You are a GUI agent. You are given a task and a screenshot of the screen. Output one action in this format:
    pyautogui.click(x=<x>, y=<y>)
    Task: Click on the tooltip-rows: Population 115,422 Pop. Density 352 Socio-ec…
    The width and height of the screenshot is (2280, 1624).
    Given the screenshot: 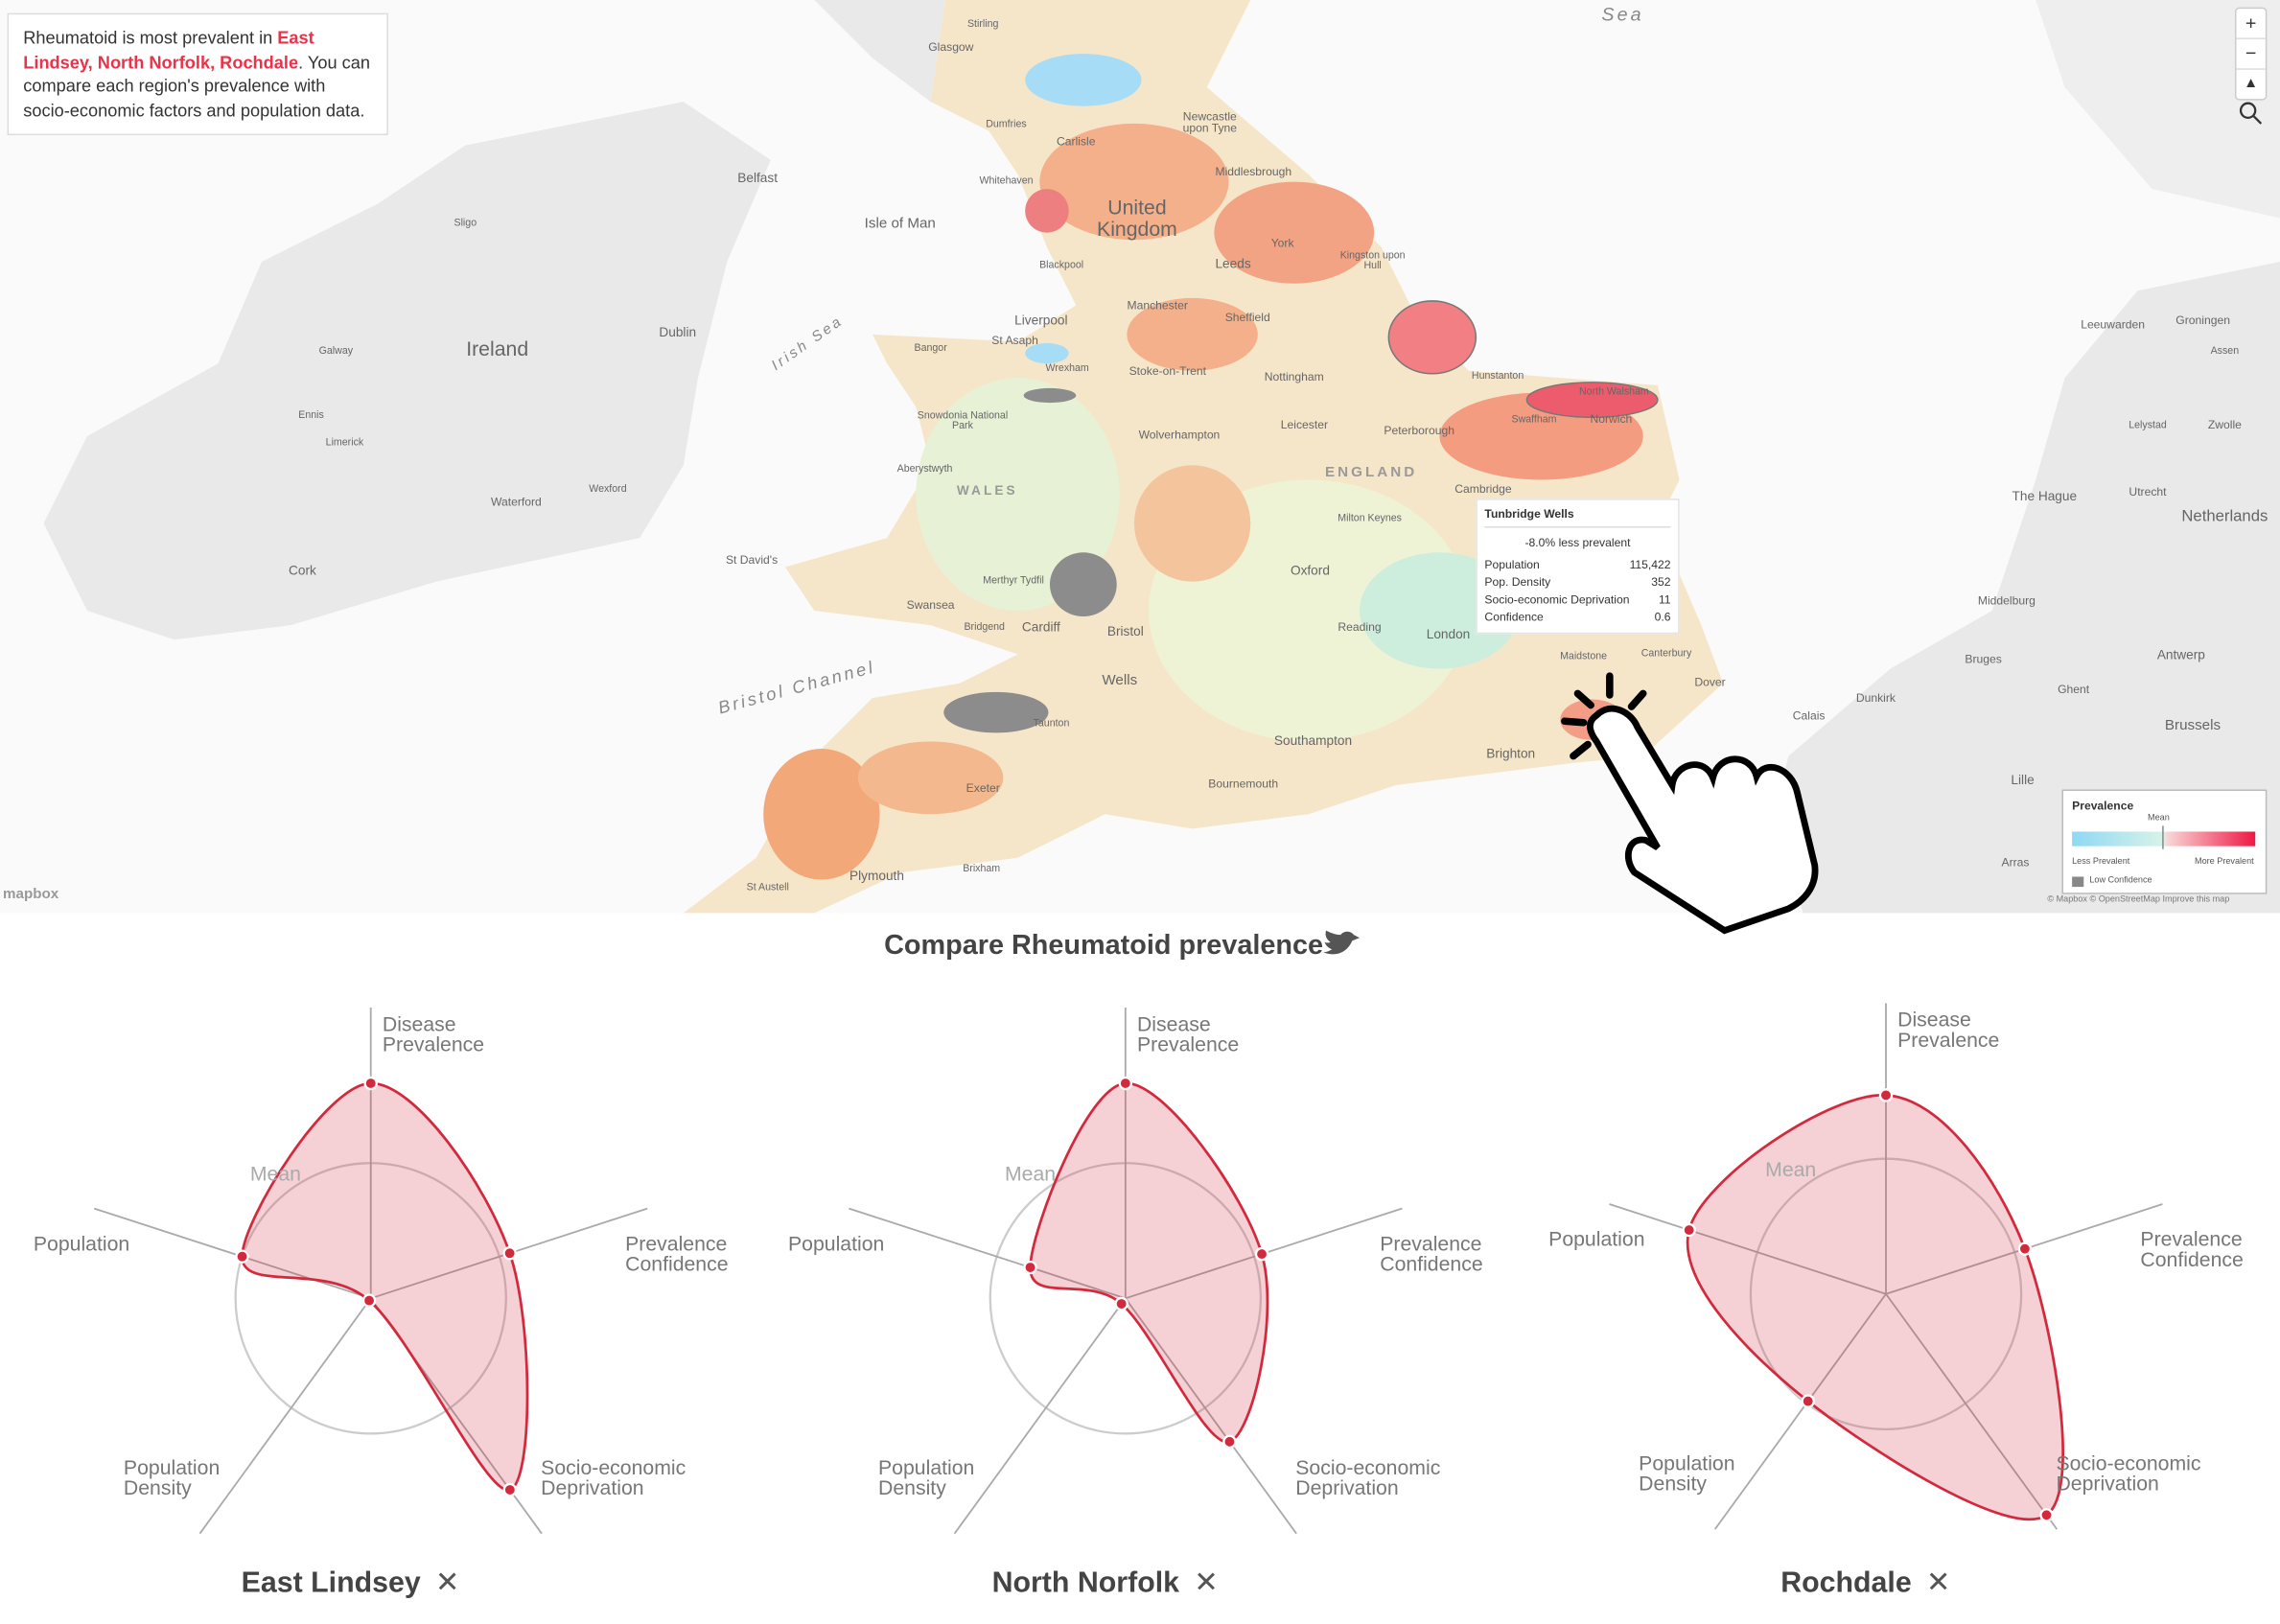 What is the action you would take?
    pyautogui.click(x=1577, y=591)
    